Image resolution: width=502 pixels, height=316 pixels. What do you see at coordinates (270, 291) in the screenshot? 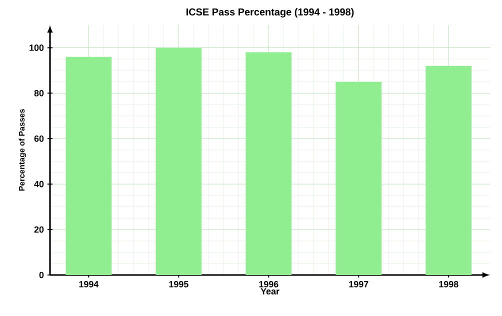
I see `x-axis-title: Year` at bounding box center [270, 291].